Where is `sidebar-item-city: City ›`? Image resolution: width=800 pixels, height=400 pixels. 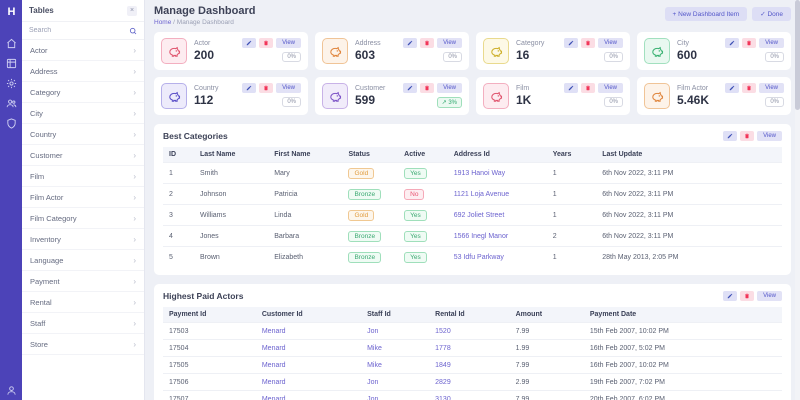
sidebar-item-city: City › is located at coordinates (83, 113).